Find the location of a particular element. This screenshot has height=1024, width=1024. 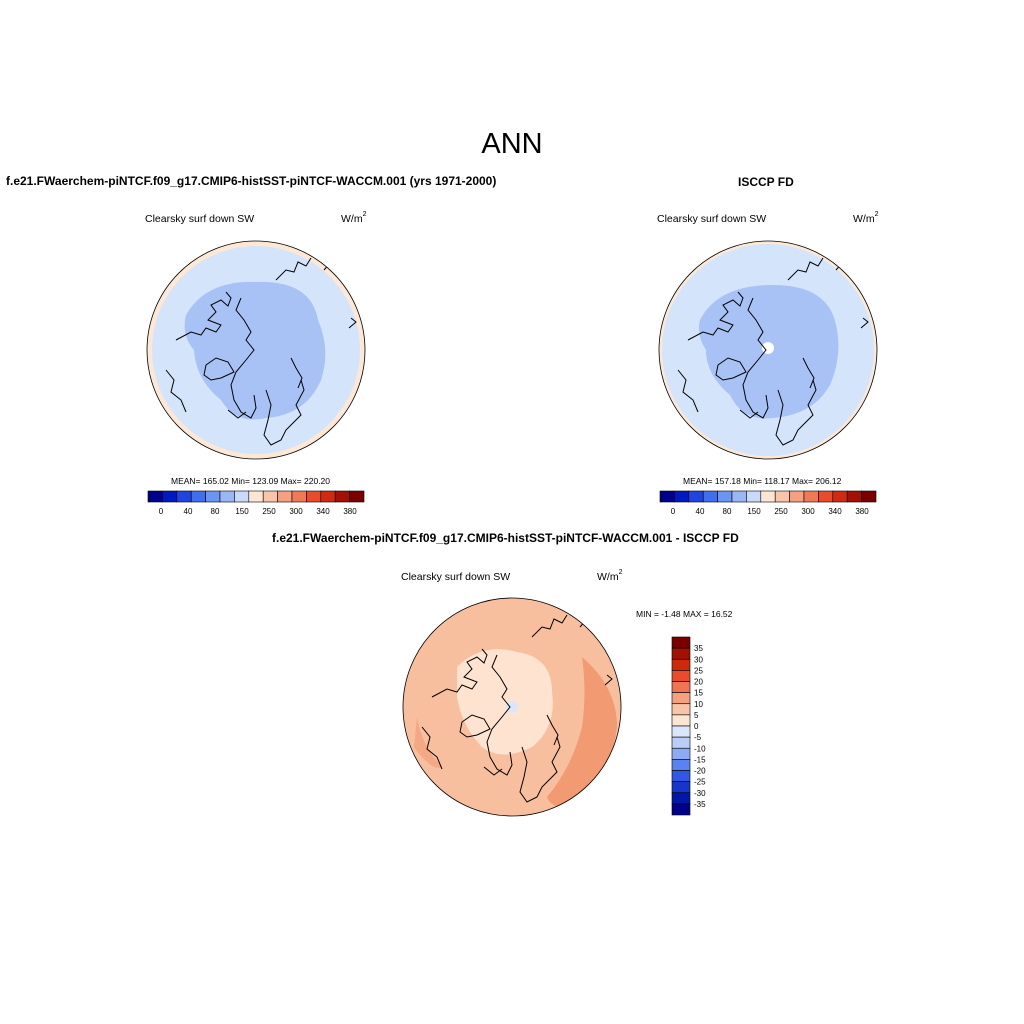

obs-colorbar: 0 40 80 150 250 300 340 380 is located at coordinates (768, 503).